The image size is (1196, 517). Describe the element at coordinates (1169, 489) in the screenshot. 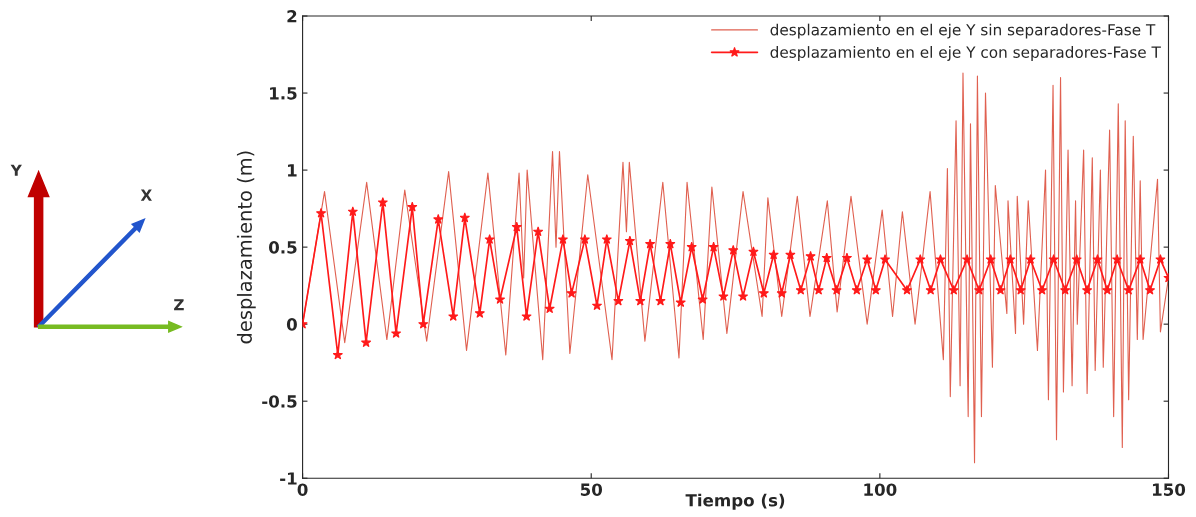

I see `x-tick-label: 150` at that location.